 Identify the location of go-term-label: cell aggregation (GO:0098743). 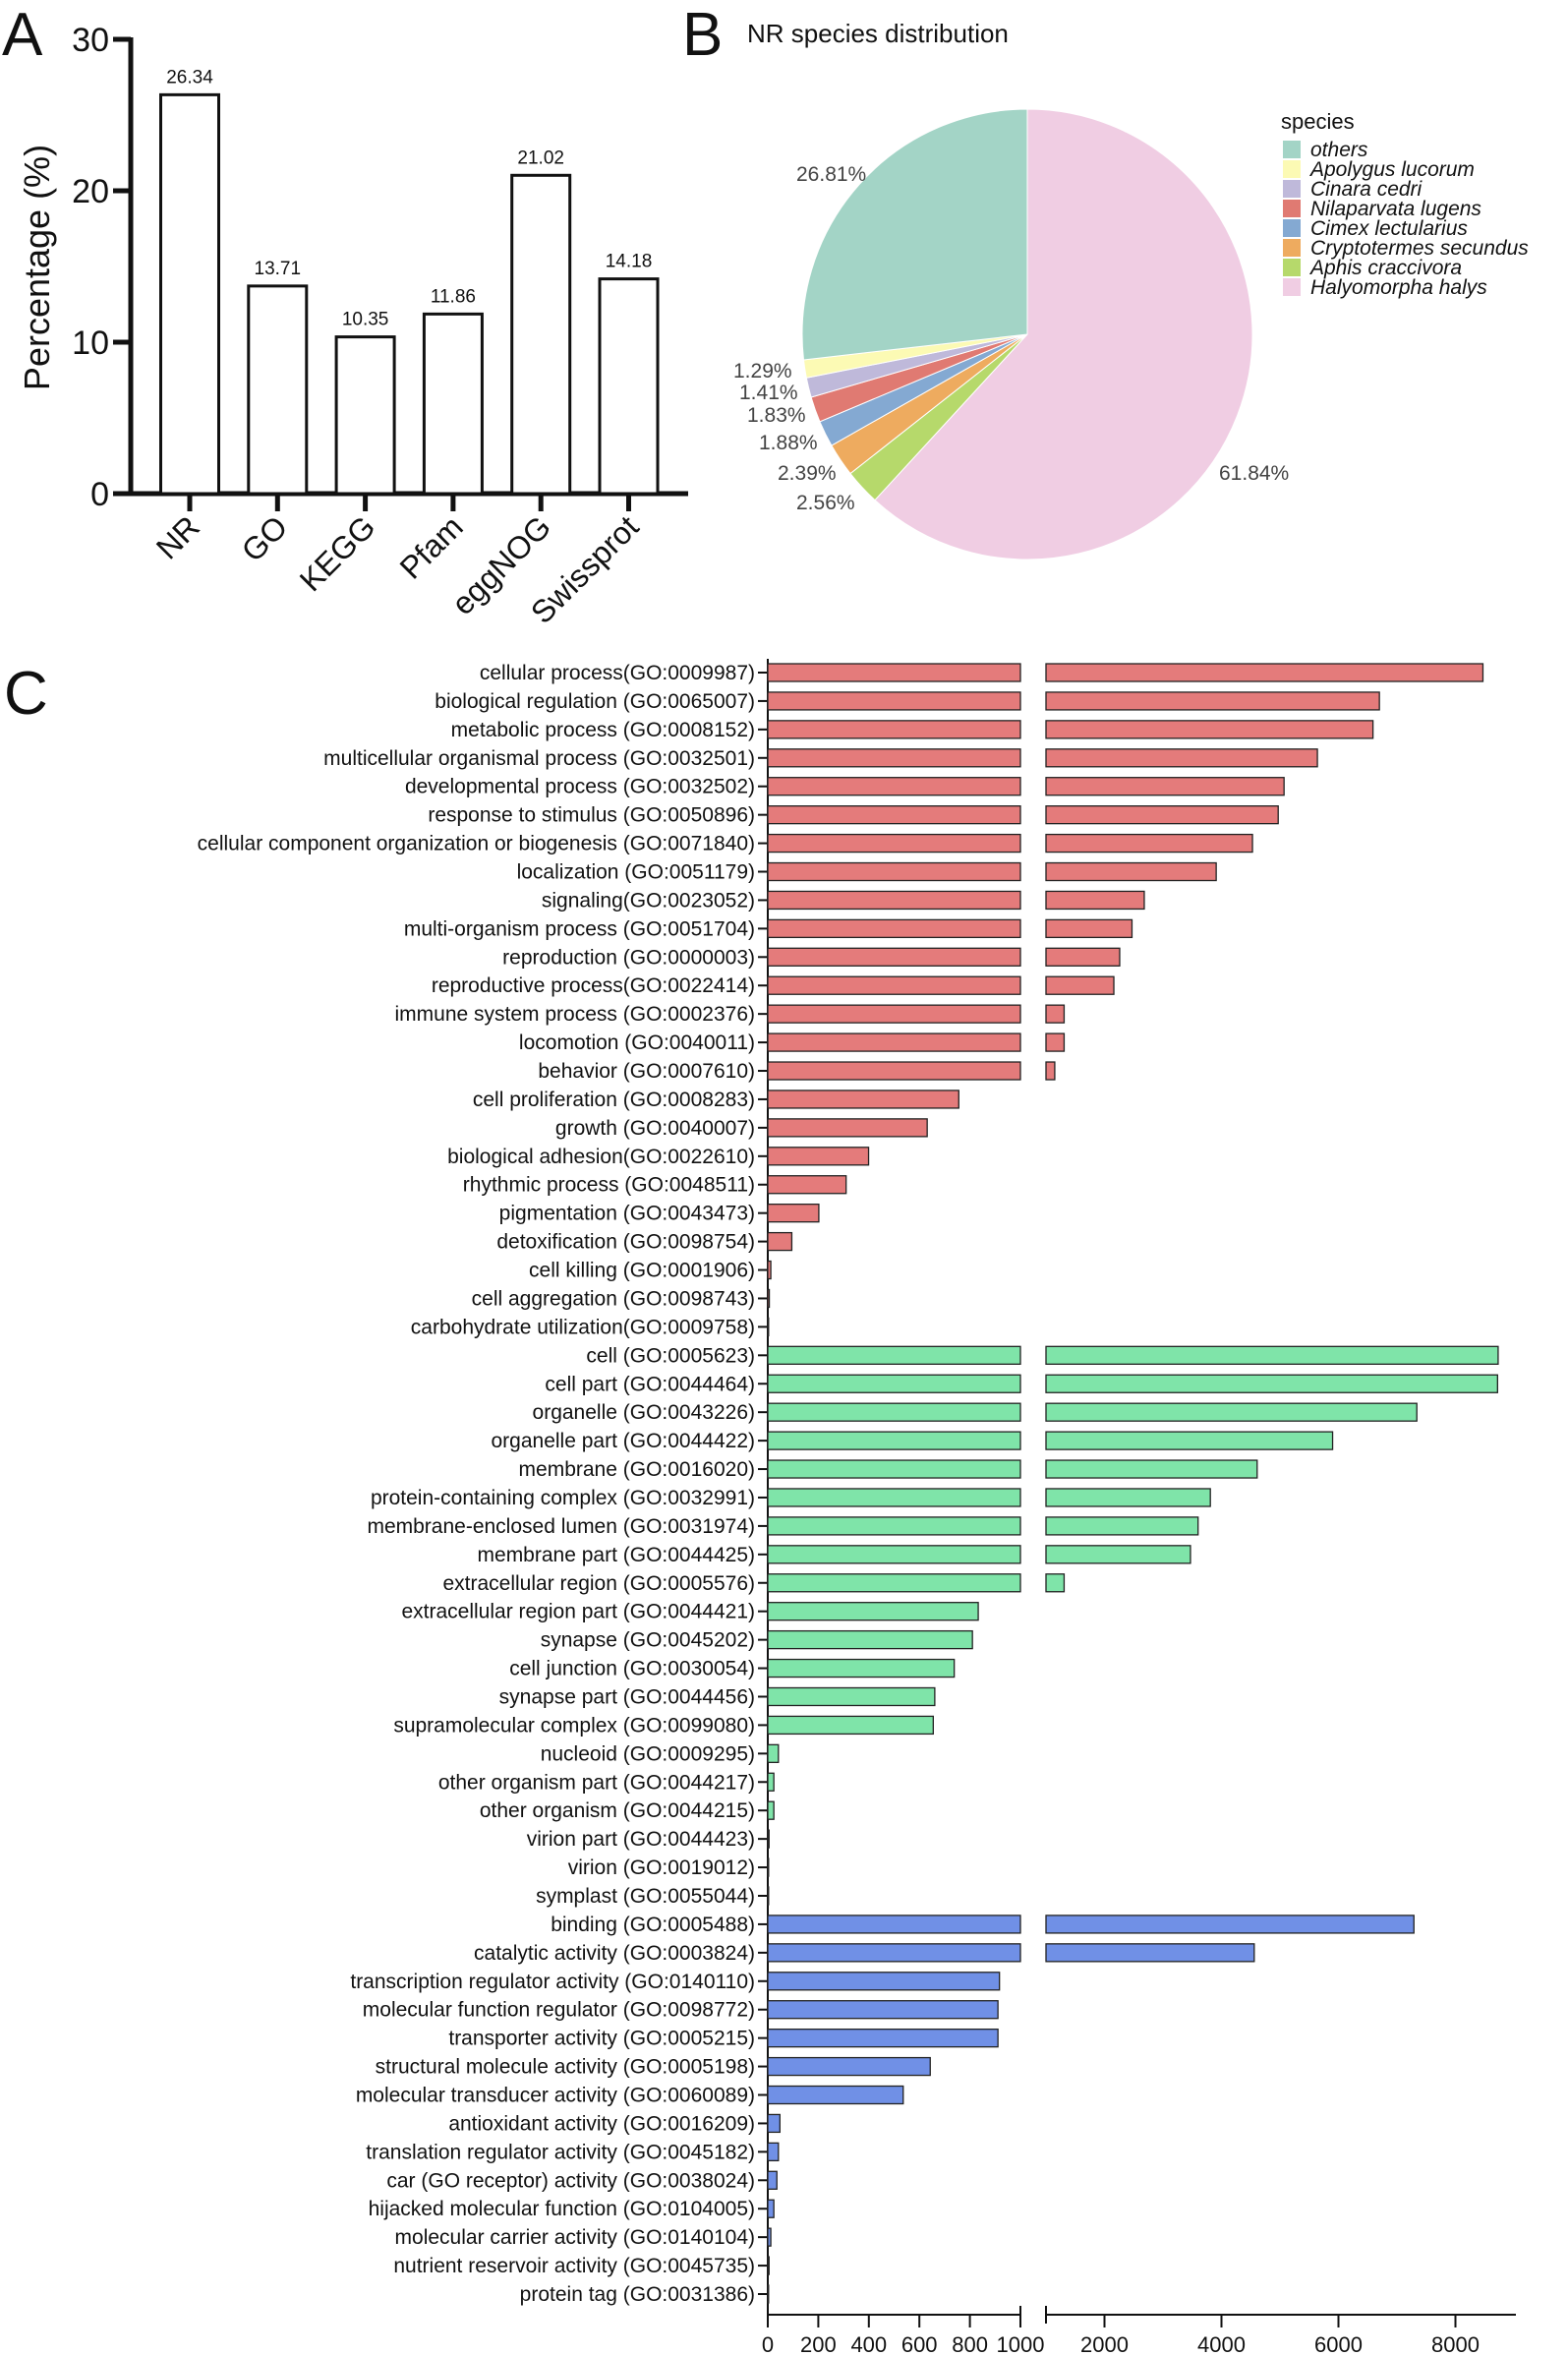
(613, 1298).